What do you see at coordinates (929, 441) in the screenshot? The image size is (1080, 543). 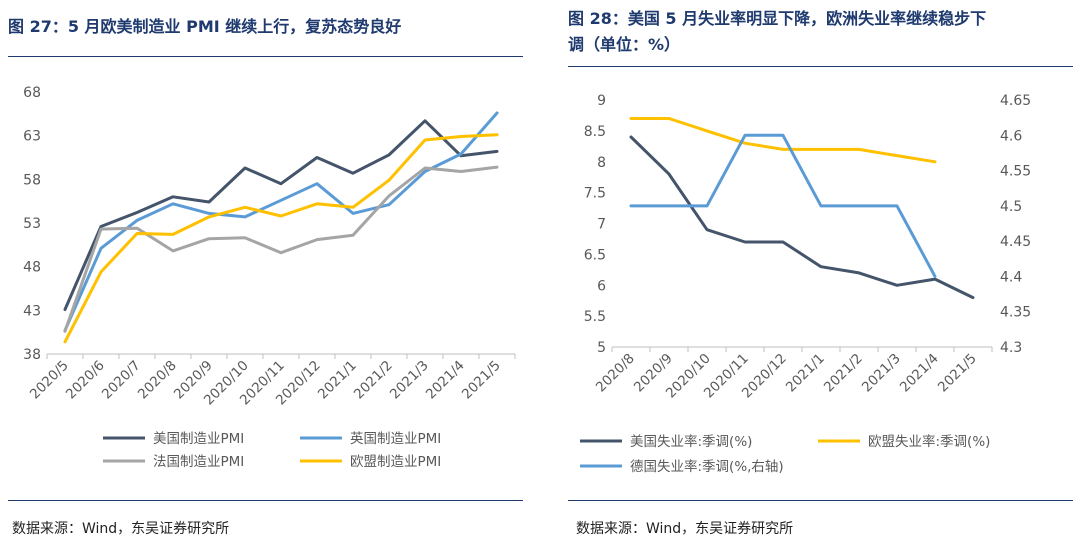 I see `unemp-legend-label: 欧盟失业率:季调(%)` at bounding box center [929, 441].